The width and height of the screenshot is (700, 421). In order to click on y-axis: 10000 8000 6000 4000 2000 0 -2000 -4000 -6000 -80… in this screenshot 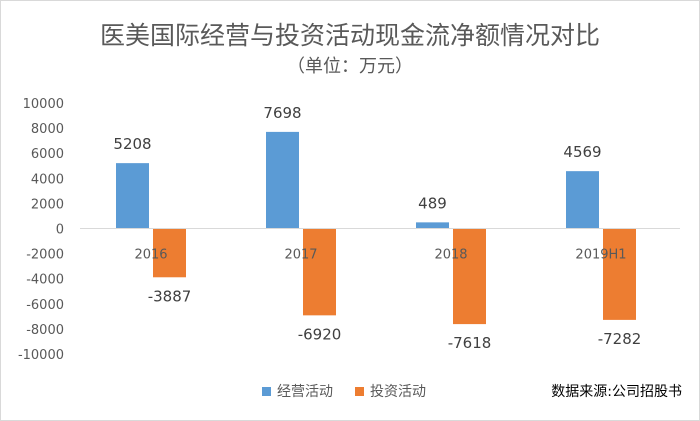, I will do `click(41, 230)`.